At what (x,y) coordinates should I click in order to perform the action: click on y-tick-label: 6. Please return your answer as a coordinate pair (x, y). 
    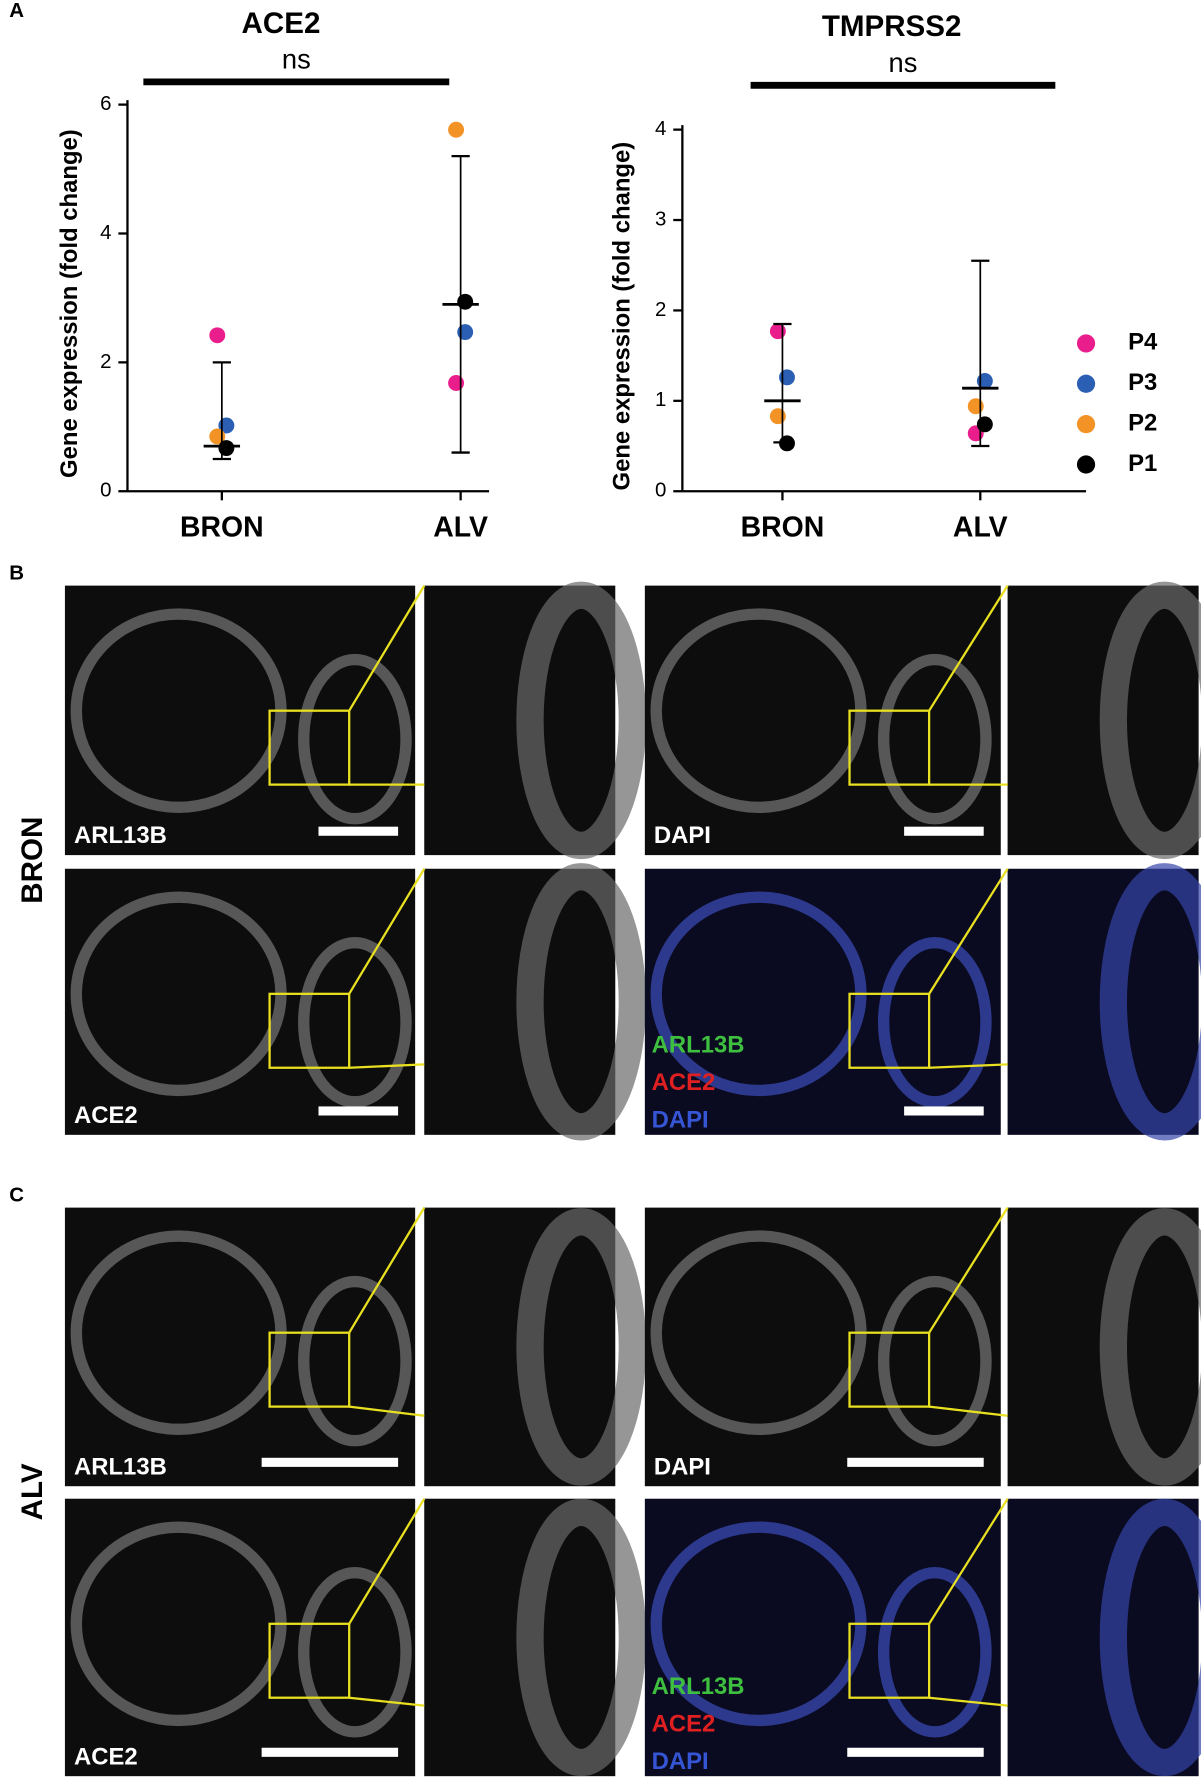
    Looking at the image, I should click on (105, 103).